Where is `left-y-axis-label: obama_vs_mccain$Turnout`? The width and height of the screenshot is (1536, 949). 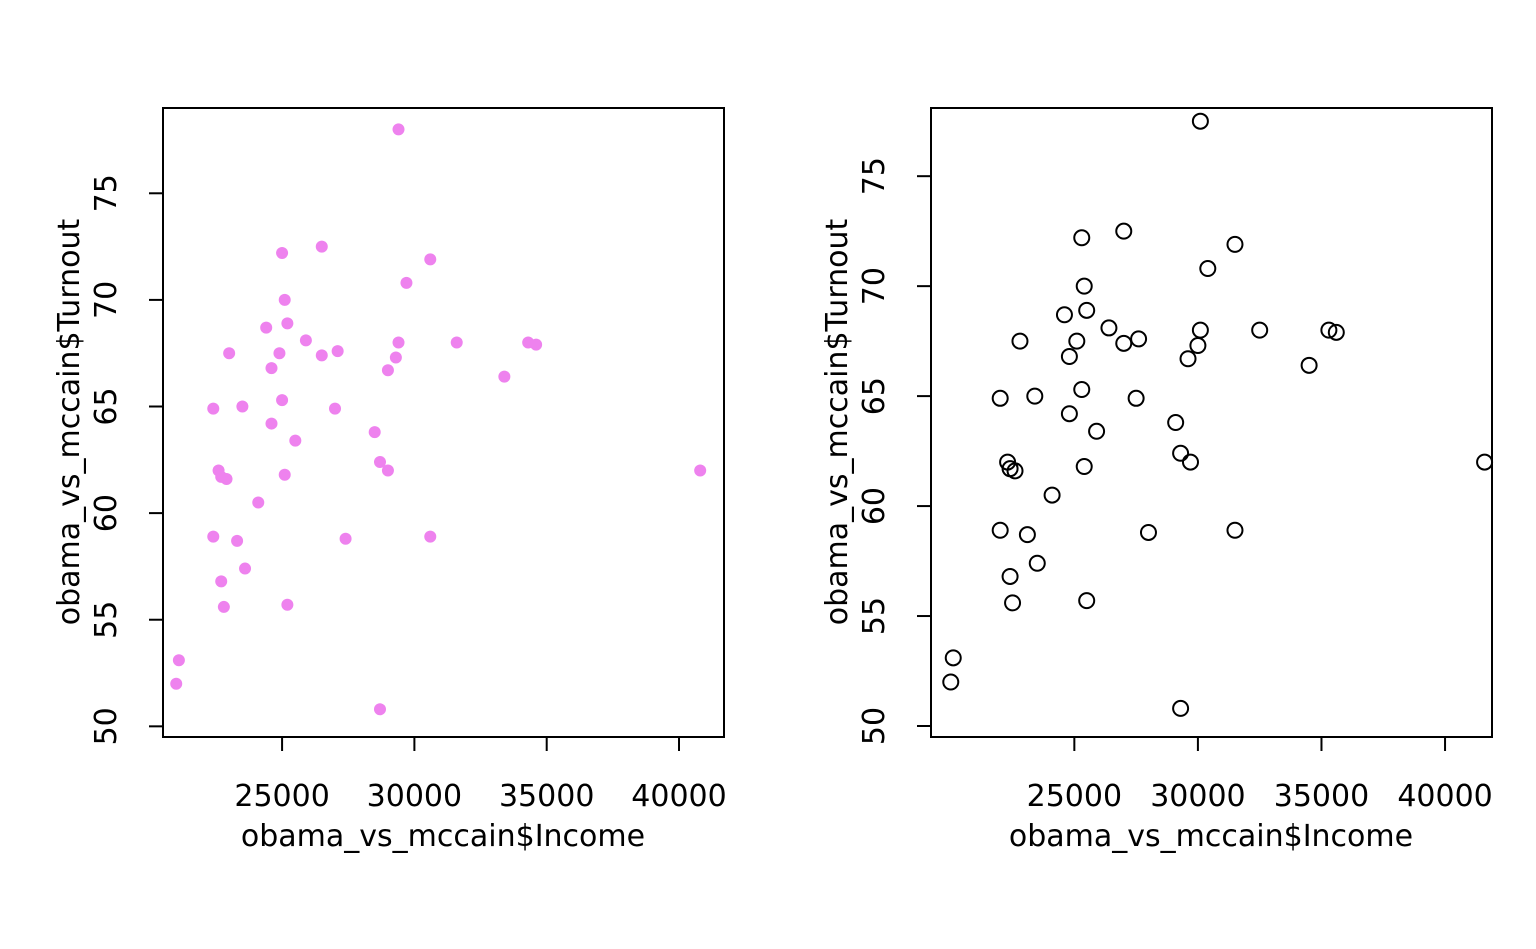 left-y-axis-label: obama_vs_mccain$Turnout is located at coordinates (69, 421).